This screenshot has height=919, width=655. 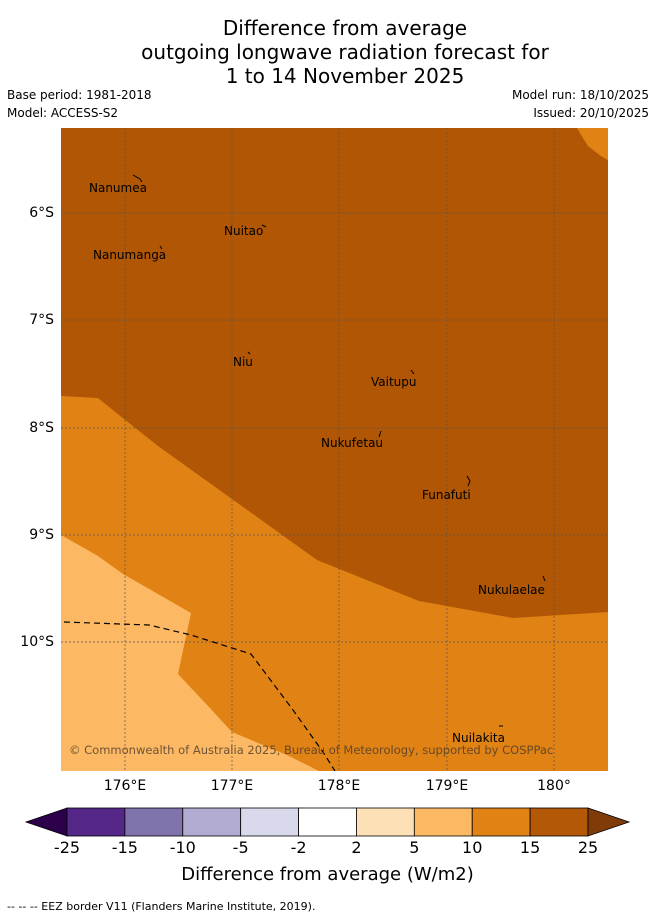 What do you see at coordinates (41, 213) in the screenshot?
I see `lat-label-6s: 6°S` at bounding box center [41, 213].